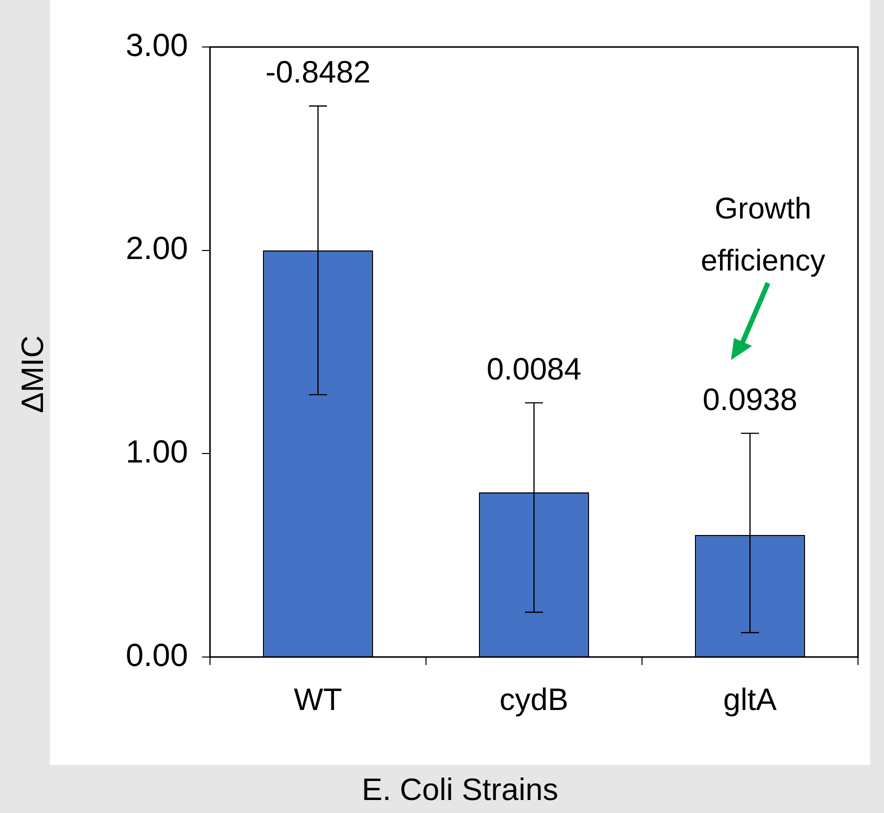  What do you see at coordinates (534, 368) in the screenshot?
I see `annotation: 0.0084` at bounding box center [534, 368].